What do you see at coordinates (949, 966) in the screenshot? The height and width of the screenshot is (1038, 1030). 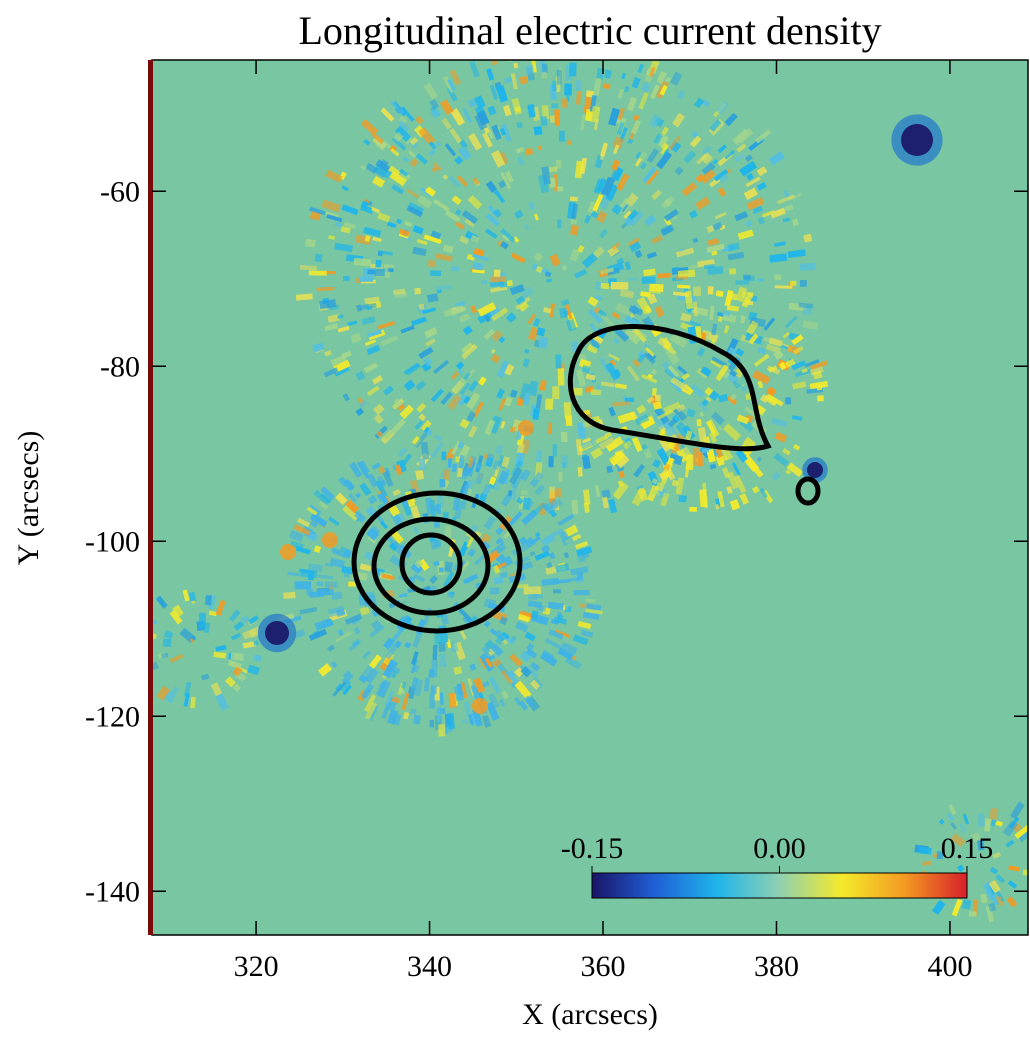 I see `x-tick-label: 400` at bounding box center [949, 966].